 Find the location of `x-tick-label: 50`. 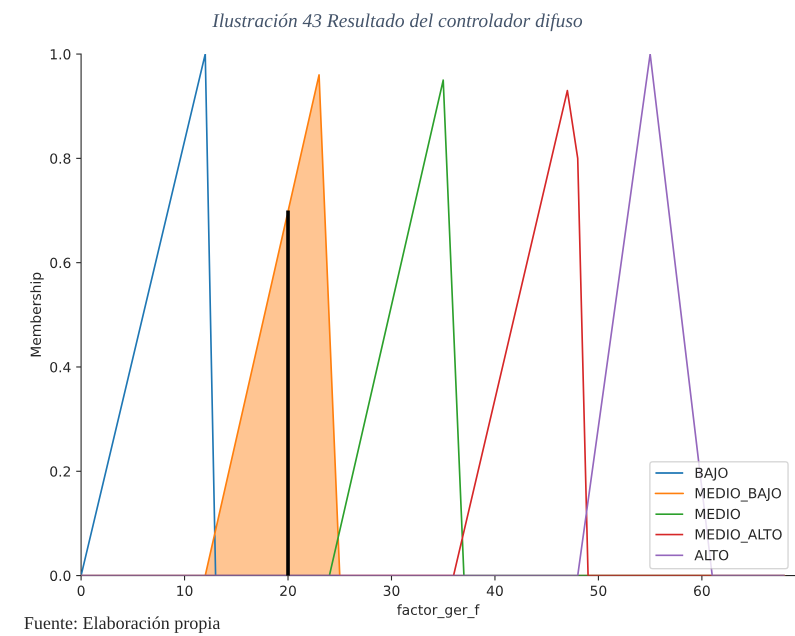

x-tick-label: 50 is located at coordinates (598, 591).